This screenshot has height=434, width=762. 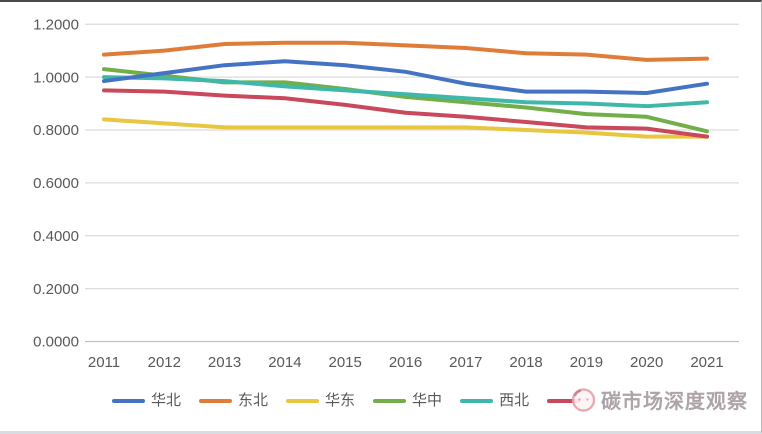 I want to click on watermark-text: 碳市场深度观察, so click(x=674, y=402).